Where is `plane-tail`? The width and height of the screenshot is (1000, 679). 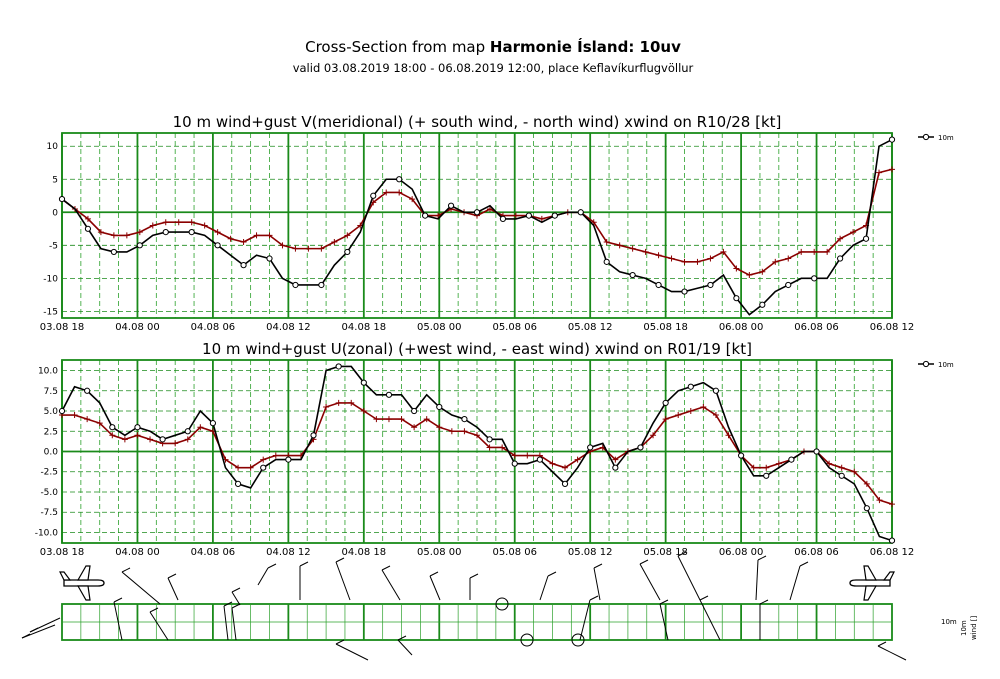
plane-tail is located at coordinates (65, 576).